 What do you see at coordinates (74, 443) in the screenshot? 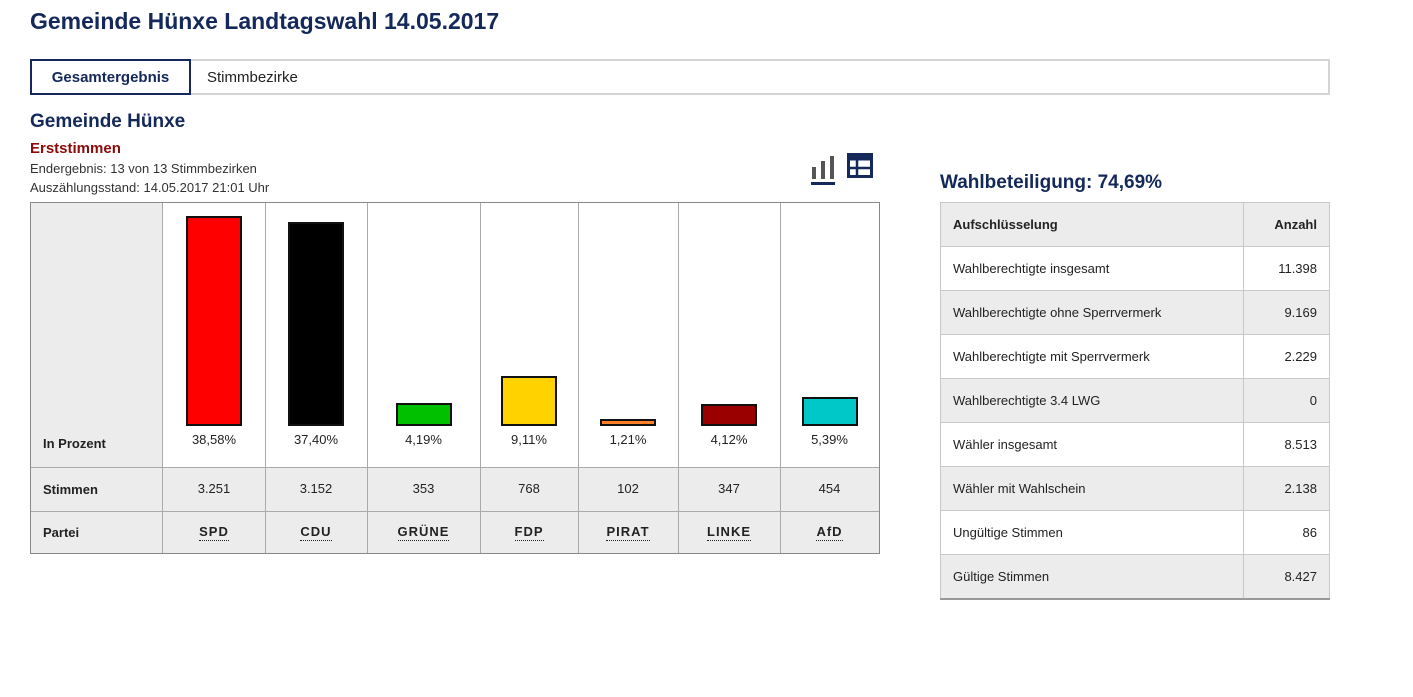
I see `percent-row-label: In Prozent` at bounding box center [74, 443].